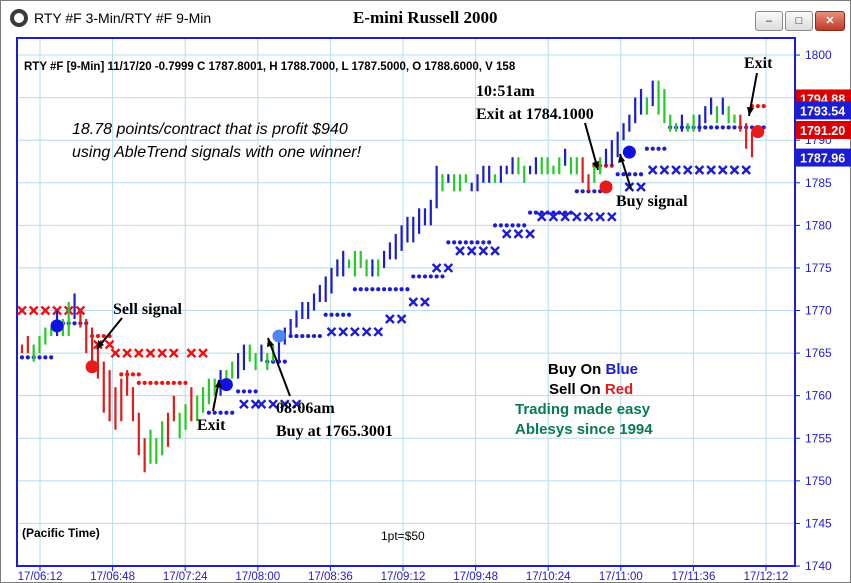 This screenshot has width=851, height=583. I want to click on profit-line-2: using AbleTrend signals with one winner!, so click(217, 152).